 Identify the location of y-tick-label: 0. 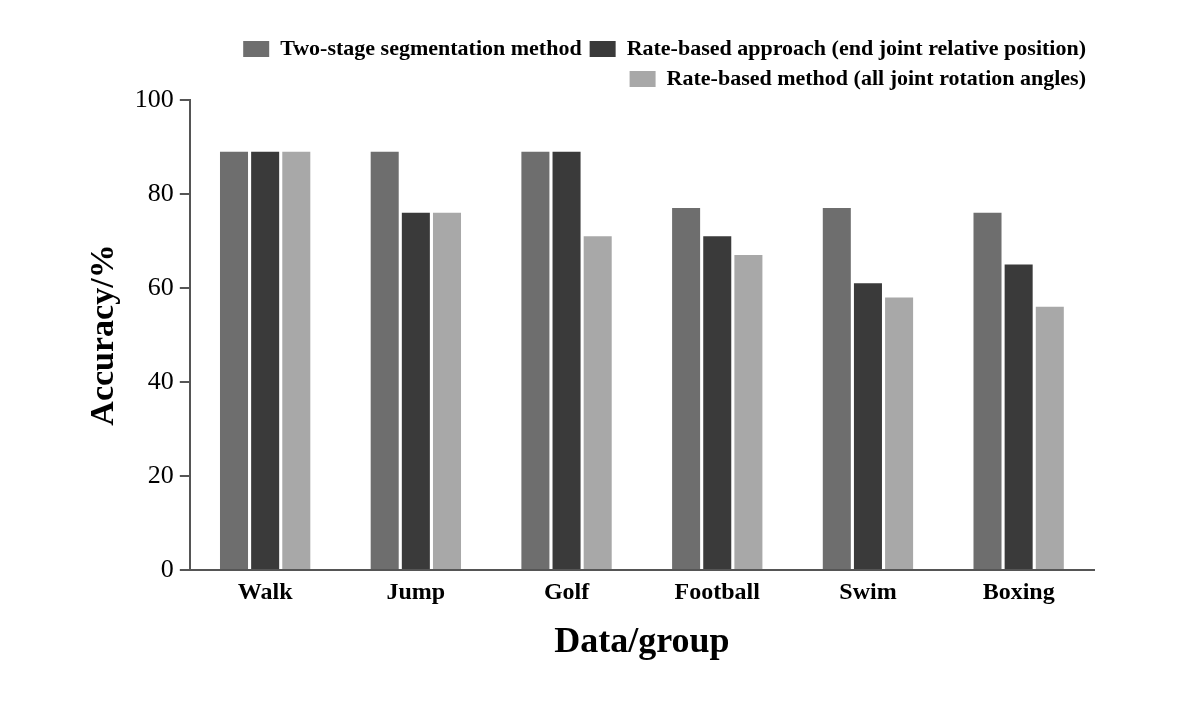
(167, 568).